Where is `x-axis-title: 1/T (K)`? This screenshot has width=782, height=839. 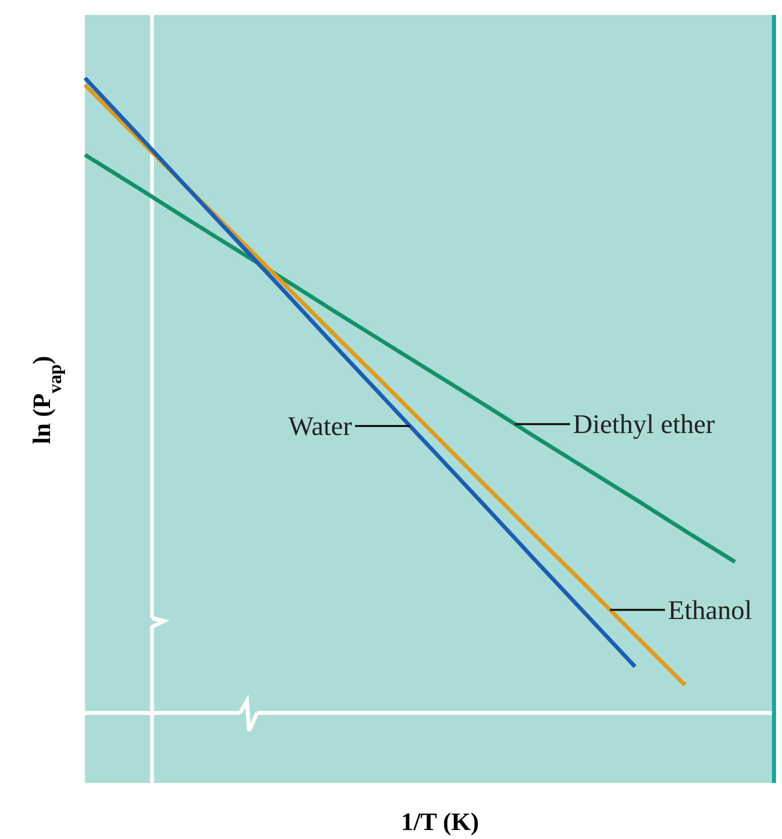
x-axis-title: 1/T (K) is located at coordinates (440, 822).